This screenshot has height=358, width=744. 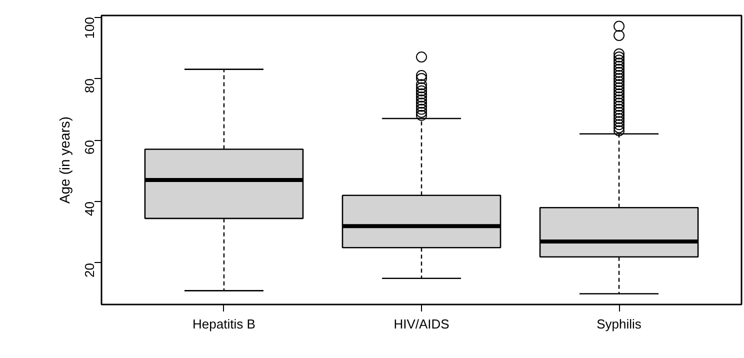 I want to click on x-tick-label: HIV/AIDS, so click(x=422, y=324).